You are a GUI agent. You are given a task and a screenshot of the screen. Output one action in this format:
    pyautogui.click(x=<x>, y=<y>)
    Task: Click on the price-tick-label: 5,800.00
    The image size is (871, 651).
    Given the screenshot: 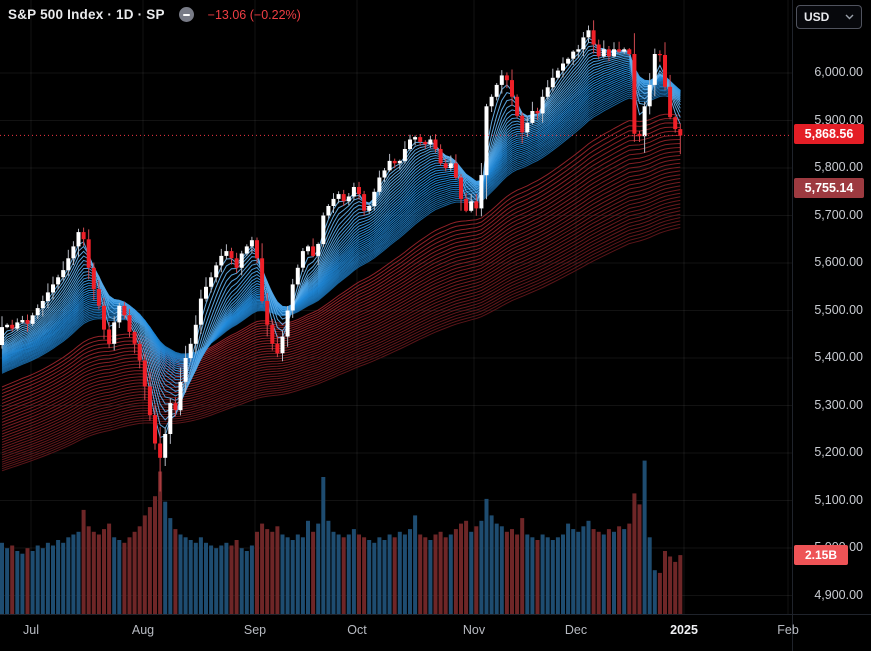 What is the action you would take?
    pyautogui.click(x=838, y=167)
    